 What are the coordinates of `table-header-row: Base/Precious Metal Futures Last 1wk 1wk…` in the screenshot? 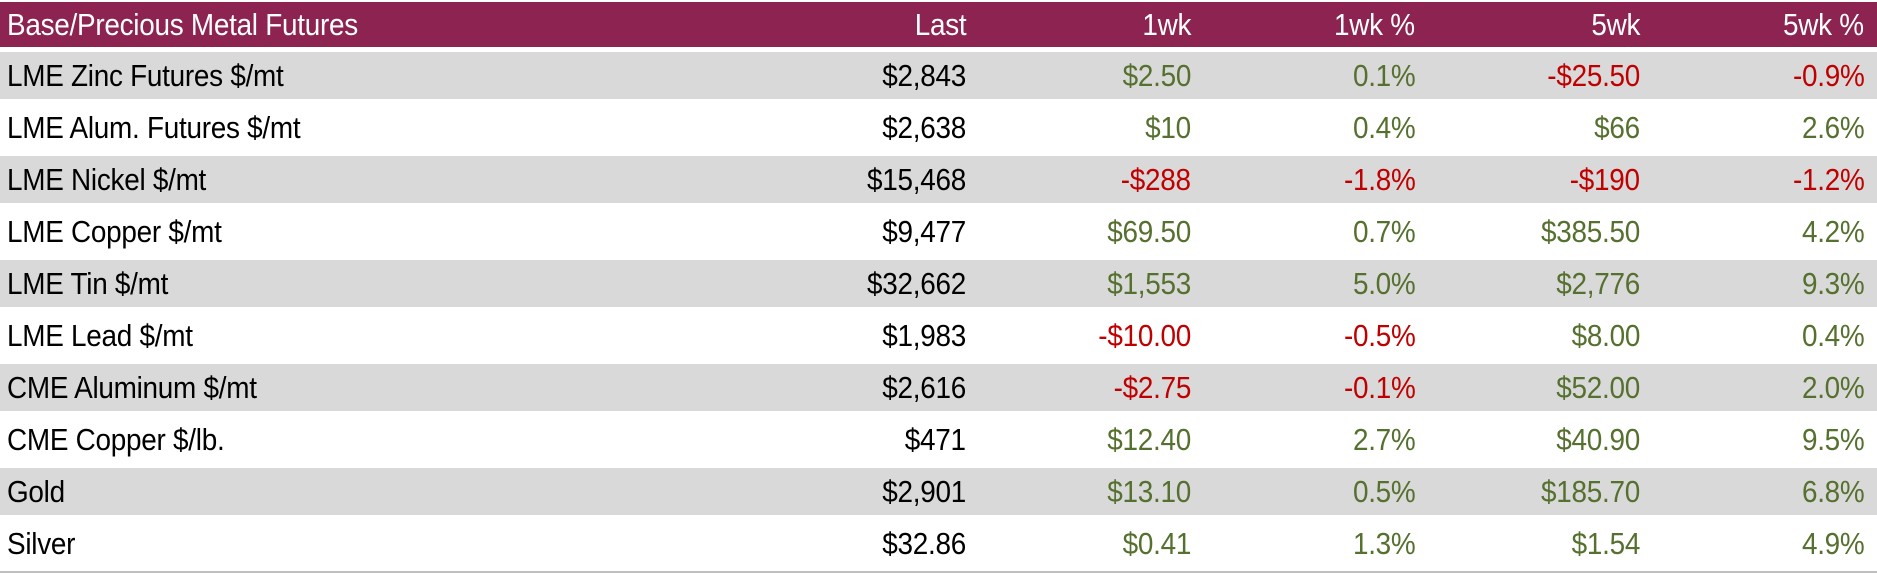 It's located at (938, 24).